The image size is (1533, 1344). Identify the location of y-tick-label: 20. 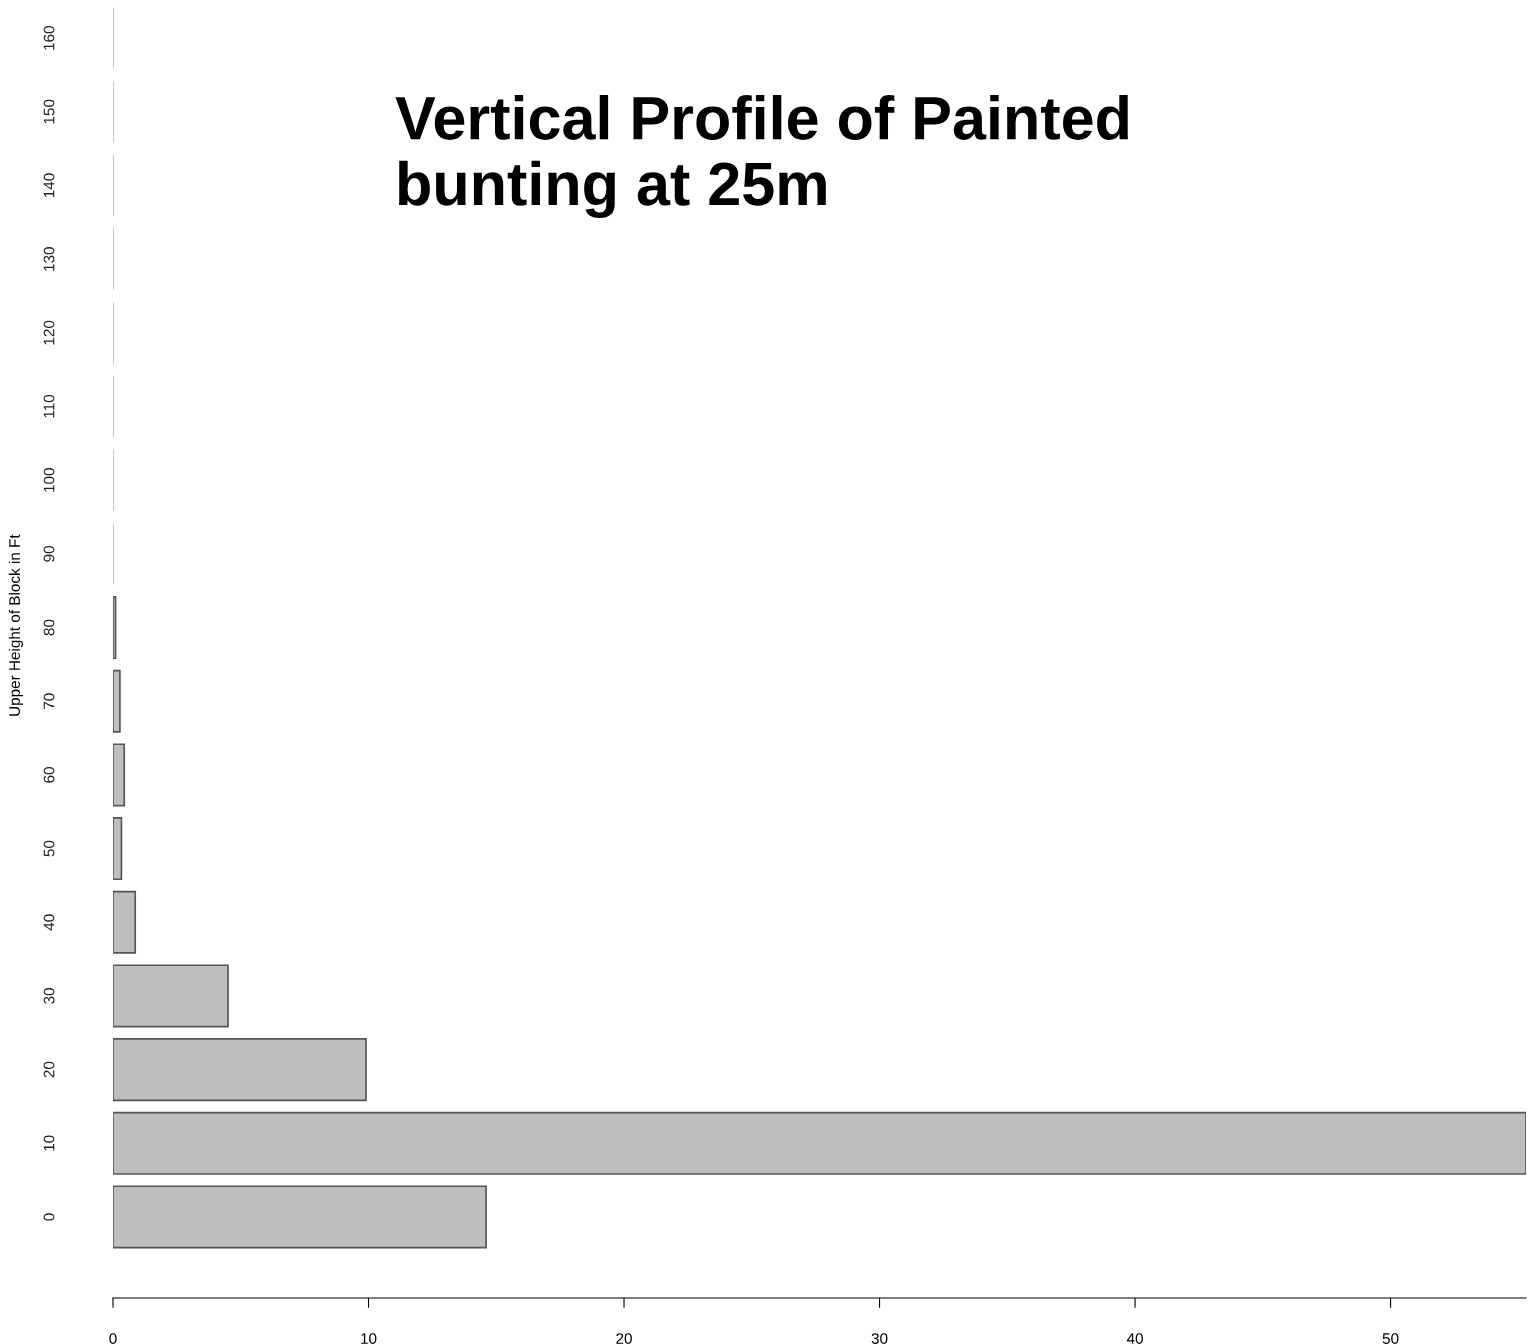
(49, 1069).